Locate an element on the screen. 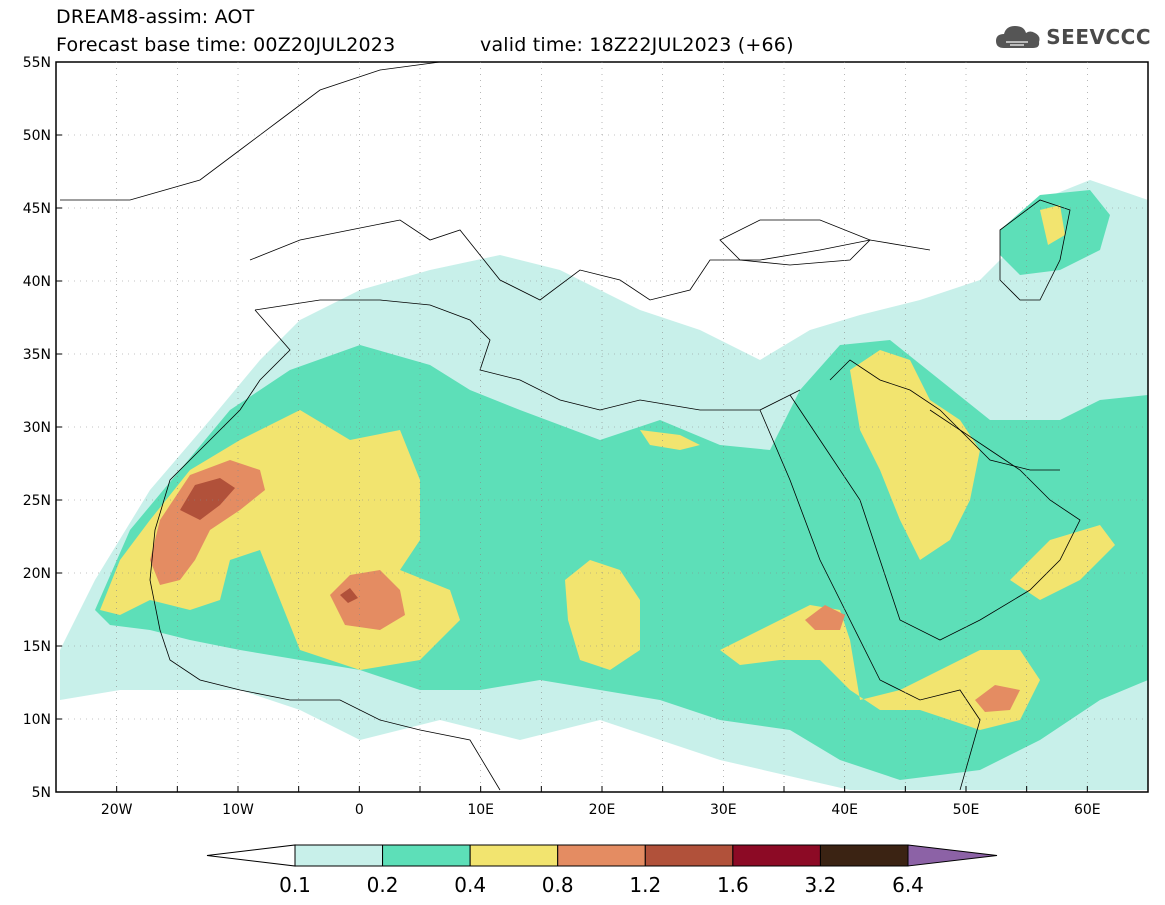 Image resolution: width=1165 pixels, height=905 pixels. coast-red-sea is located at coordinates (870, 600).